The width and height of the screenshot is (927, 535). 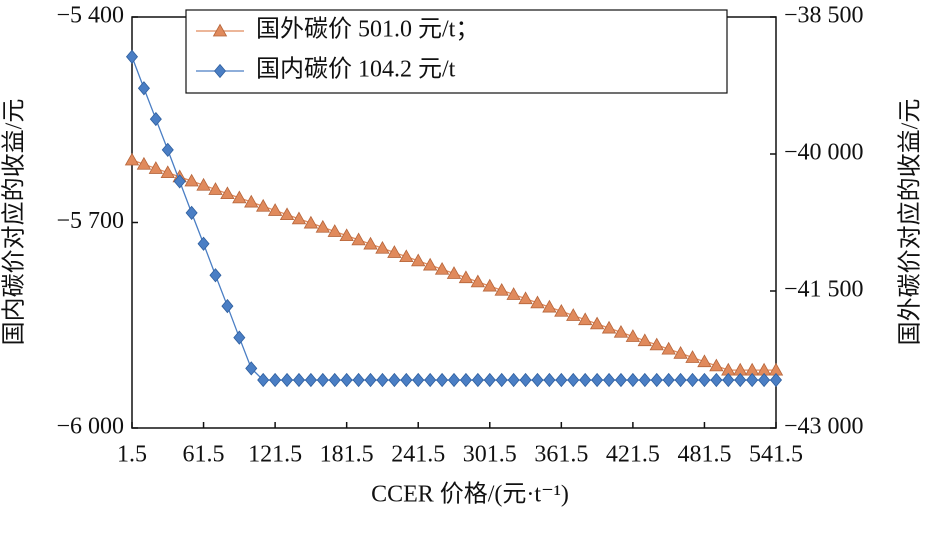 What do you see at coordinates (204, 455) in the screenshot?
I see `x-tick-label: 61.5` at bounding box center [204, 455].